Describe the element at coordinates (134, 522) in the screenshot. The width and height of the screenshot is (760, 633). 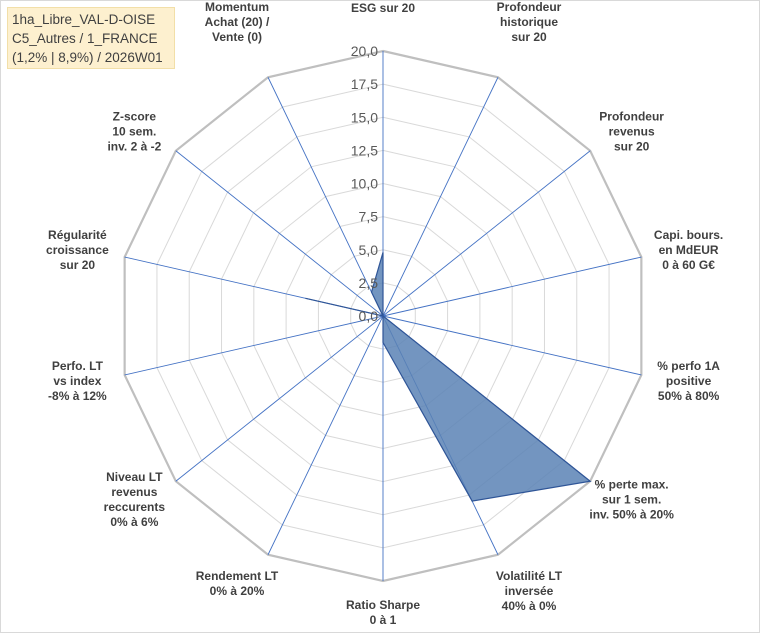
I see `axis-label-line: 0% à 6%` at that location.